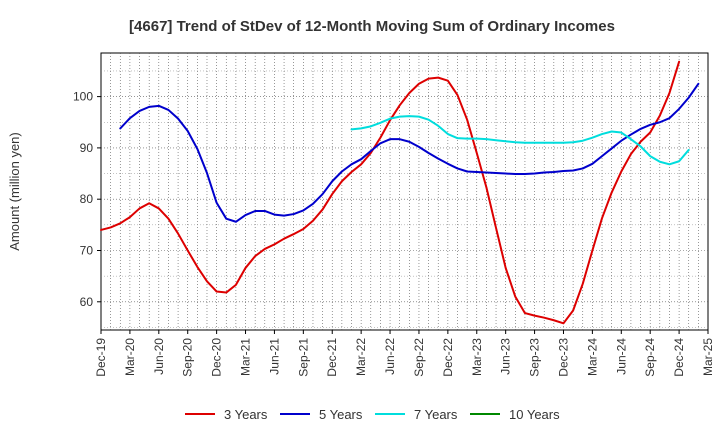 The width and height of the screenshot is (720, 440). Describe the element at coordinates (101, 357) in the screenshot. I see `x-tick-label: Dec-19` at that location.